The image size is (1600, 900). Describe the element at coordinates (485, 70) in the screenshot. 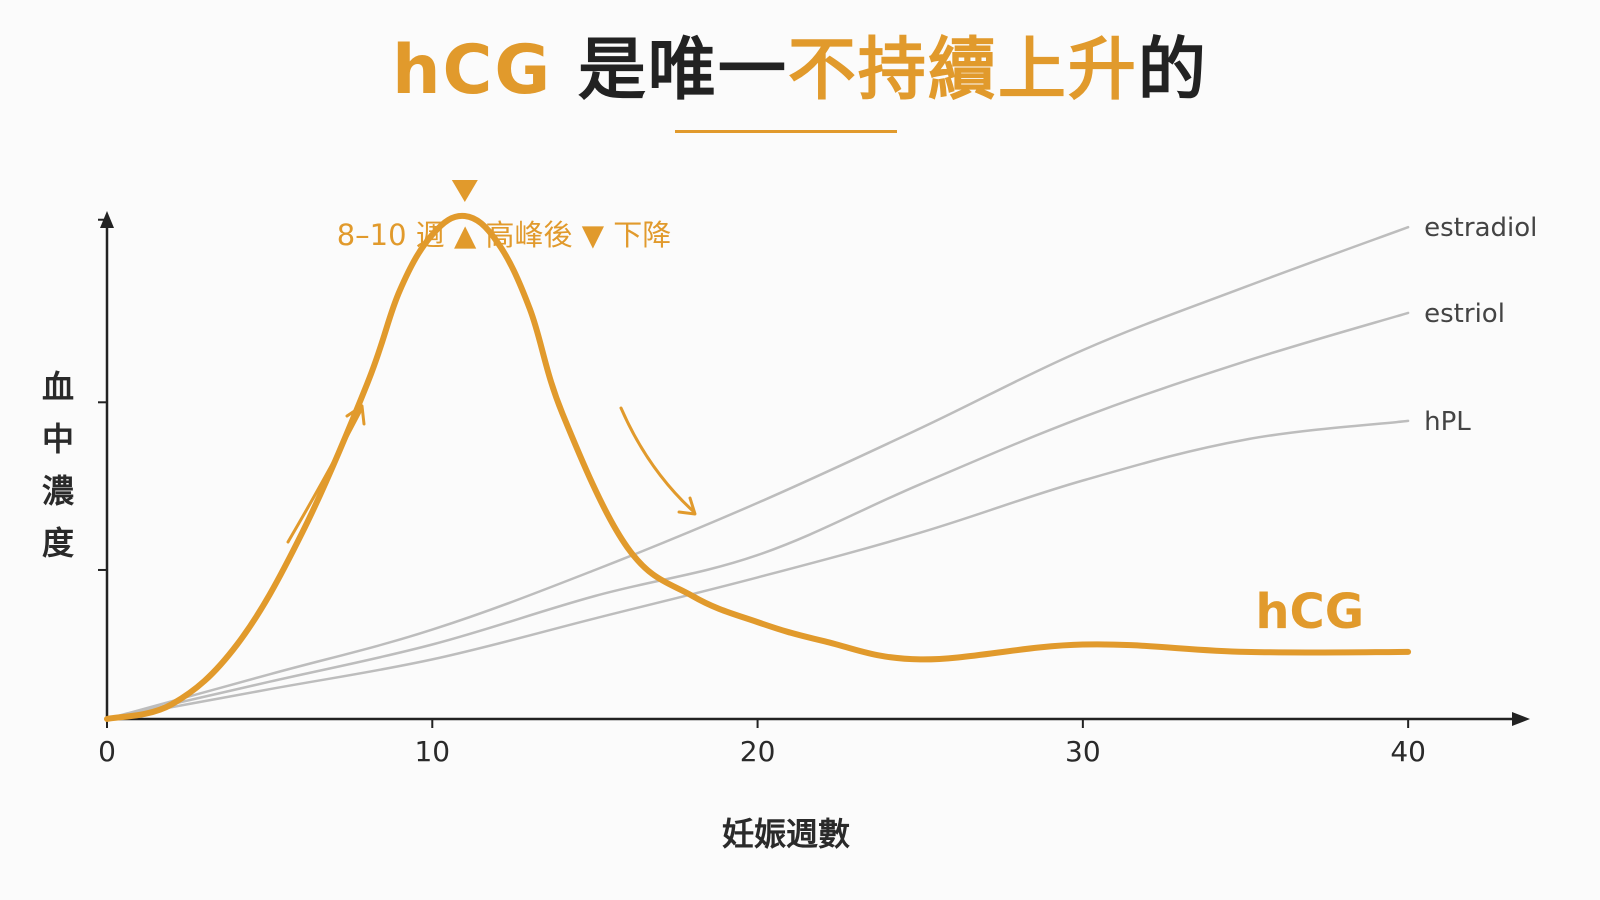

I see `title-part: hCG` at that location.